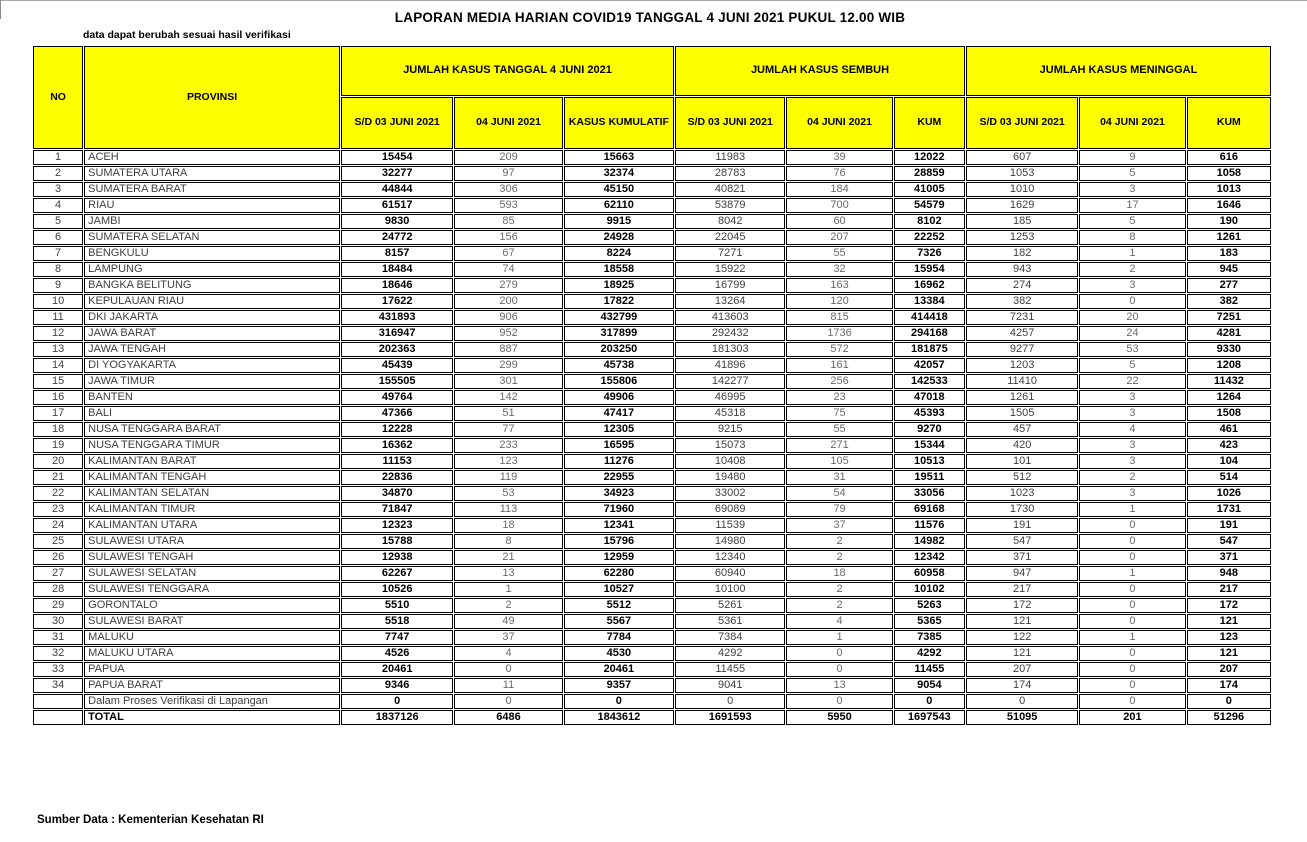 The height and width of the screenshot is (842, 1307). I want to click on table-row: 17 BALI 47366 51 47417 45318 75 45393 1505 3 1508, so click(652, 413).